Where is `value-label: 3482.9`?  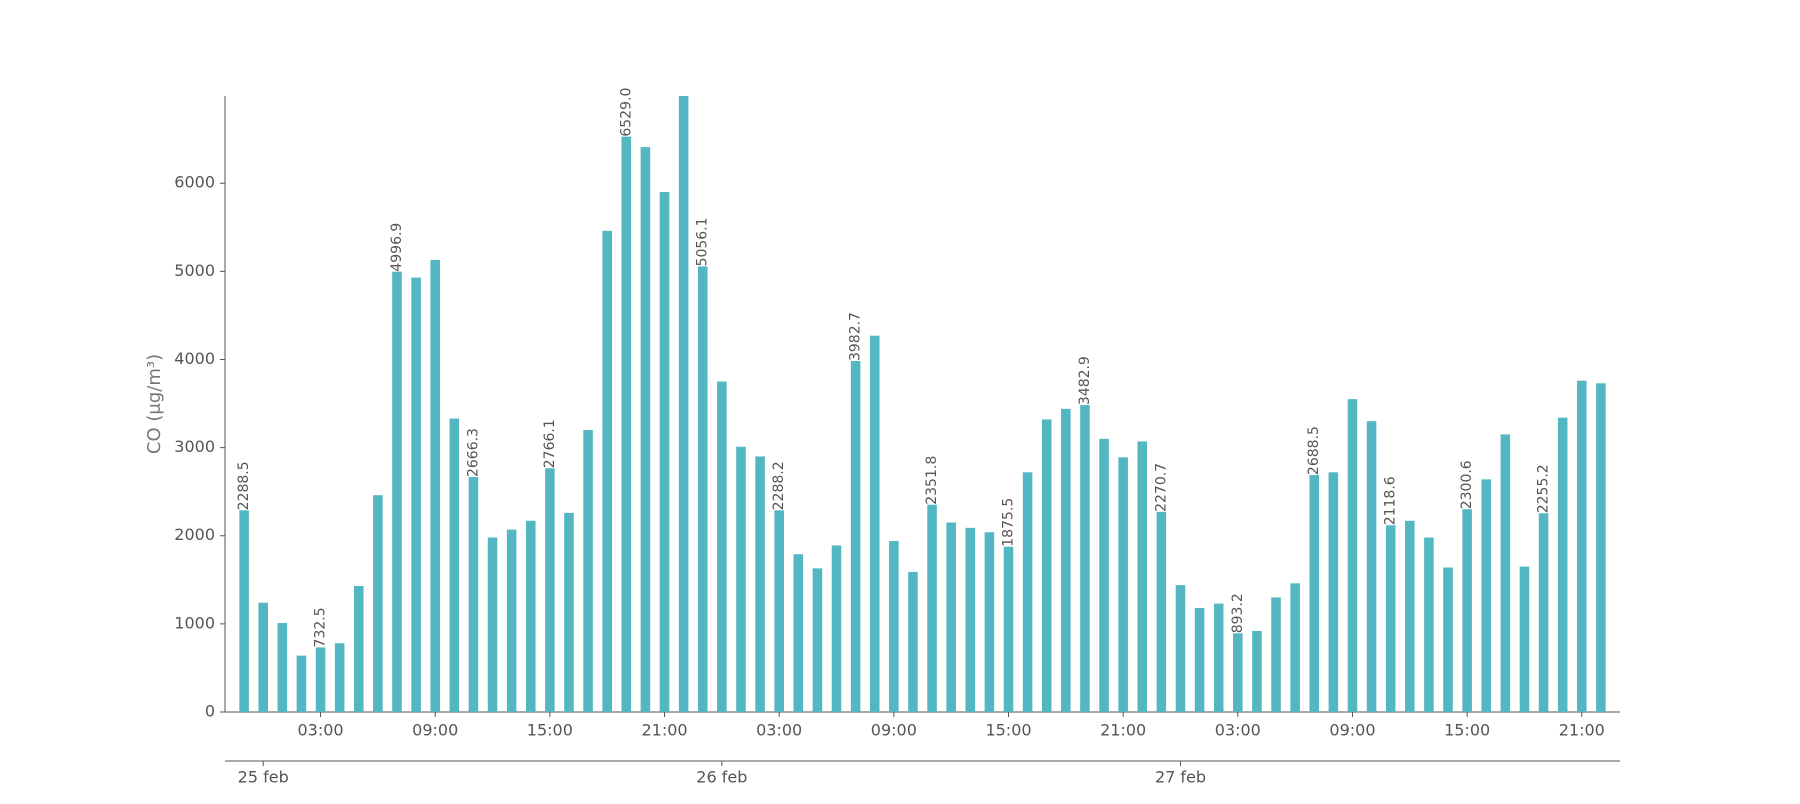
value-label: 3482.9 is located at coordinates (1085, 380).